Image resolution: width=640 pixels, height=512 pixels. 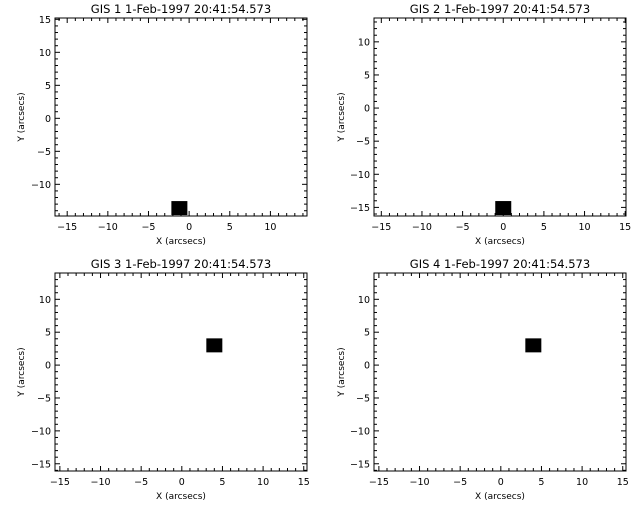 What do you see at coordinates (181, 9) in the screenshot?
I see `chart-title: GIS 1 1-Feb-1997 20:41:54.573` at bounding box center [181, 9].